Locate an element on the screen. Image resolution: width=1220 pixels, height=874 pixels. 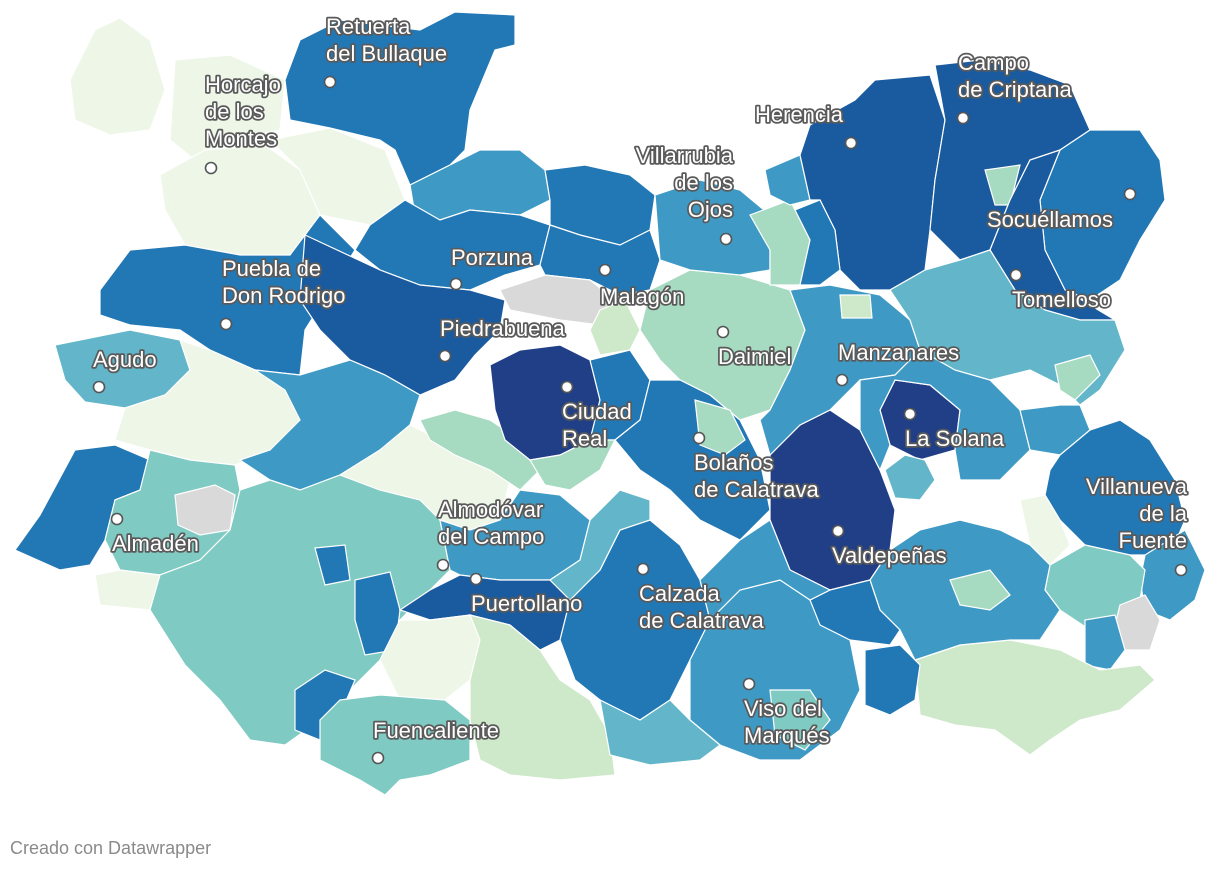
datawrapper-credit: Creado con Datawrapper is located at coordinates (111, 848).